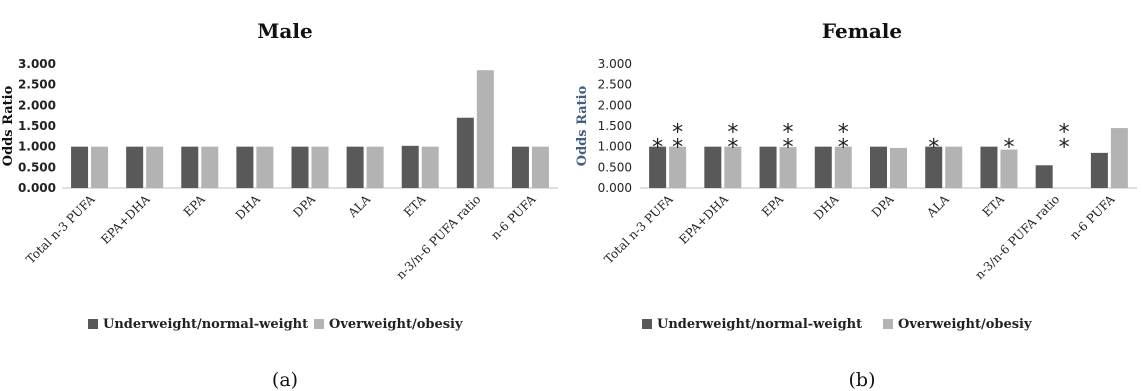 This screenshot has width=1142, height=391. I want to click on chart-title: Female, so click(862, 31).